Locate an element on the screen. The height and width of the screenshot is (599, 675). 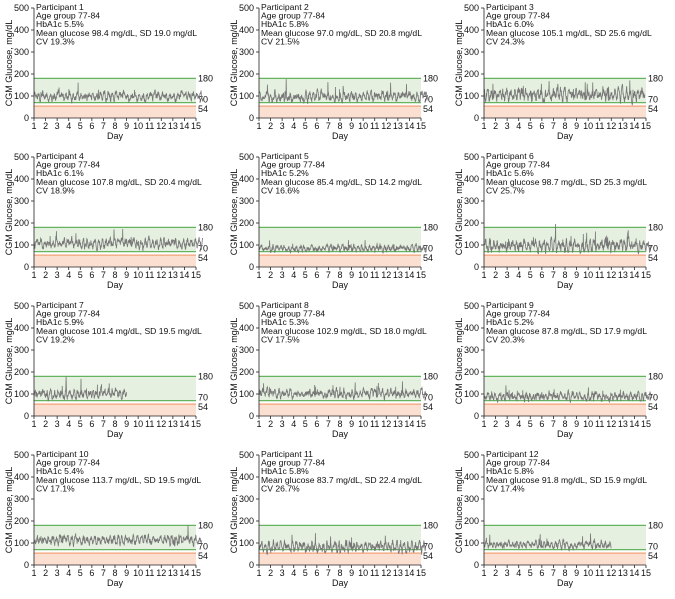
cv-label: CV 18.9% is located at coordinates (55, 190).